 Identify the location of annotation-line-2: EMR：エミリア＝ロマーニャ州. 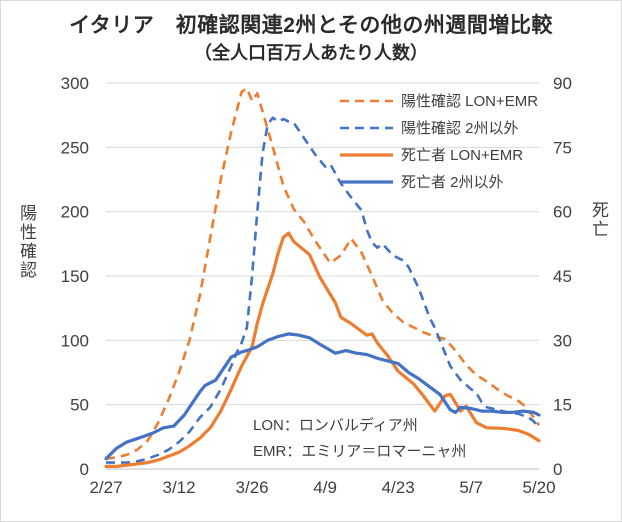
(360, 451).